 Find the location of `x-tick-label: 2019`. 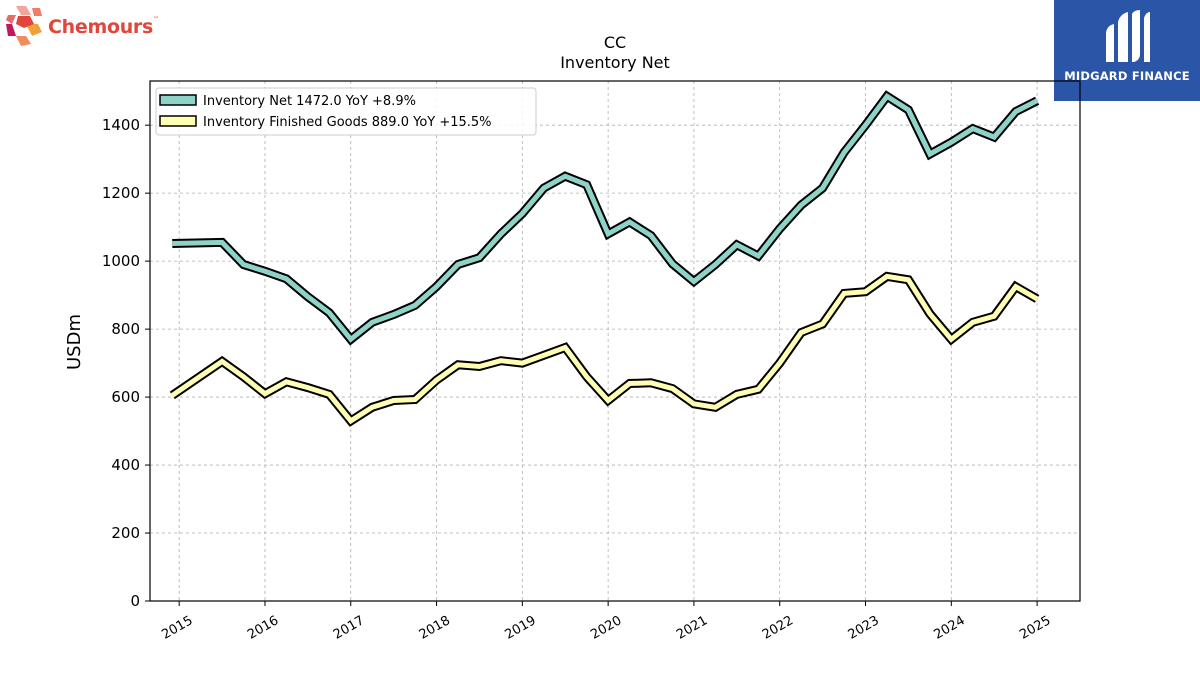

x-tick-label: 2019 is located at coordinates (521, 628).